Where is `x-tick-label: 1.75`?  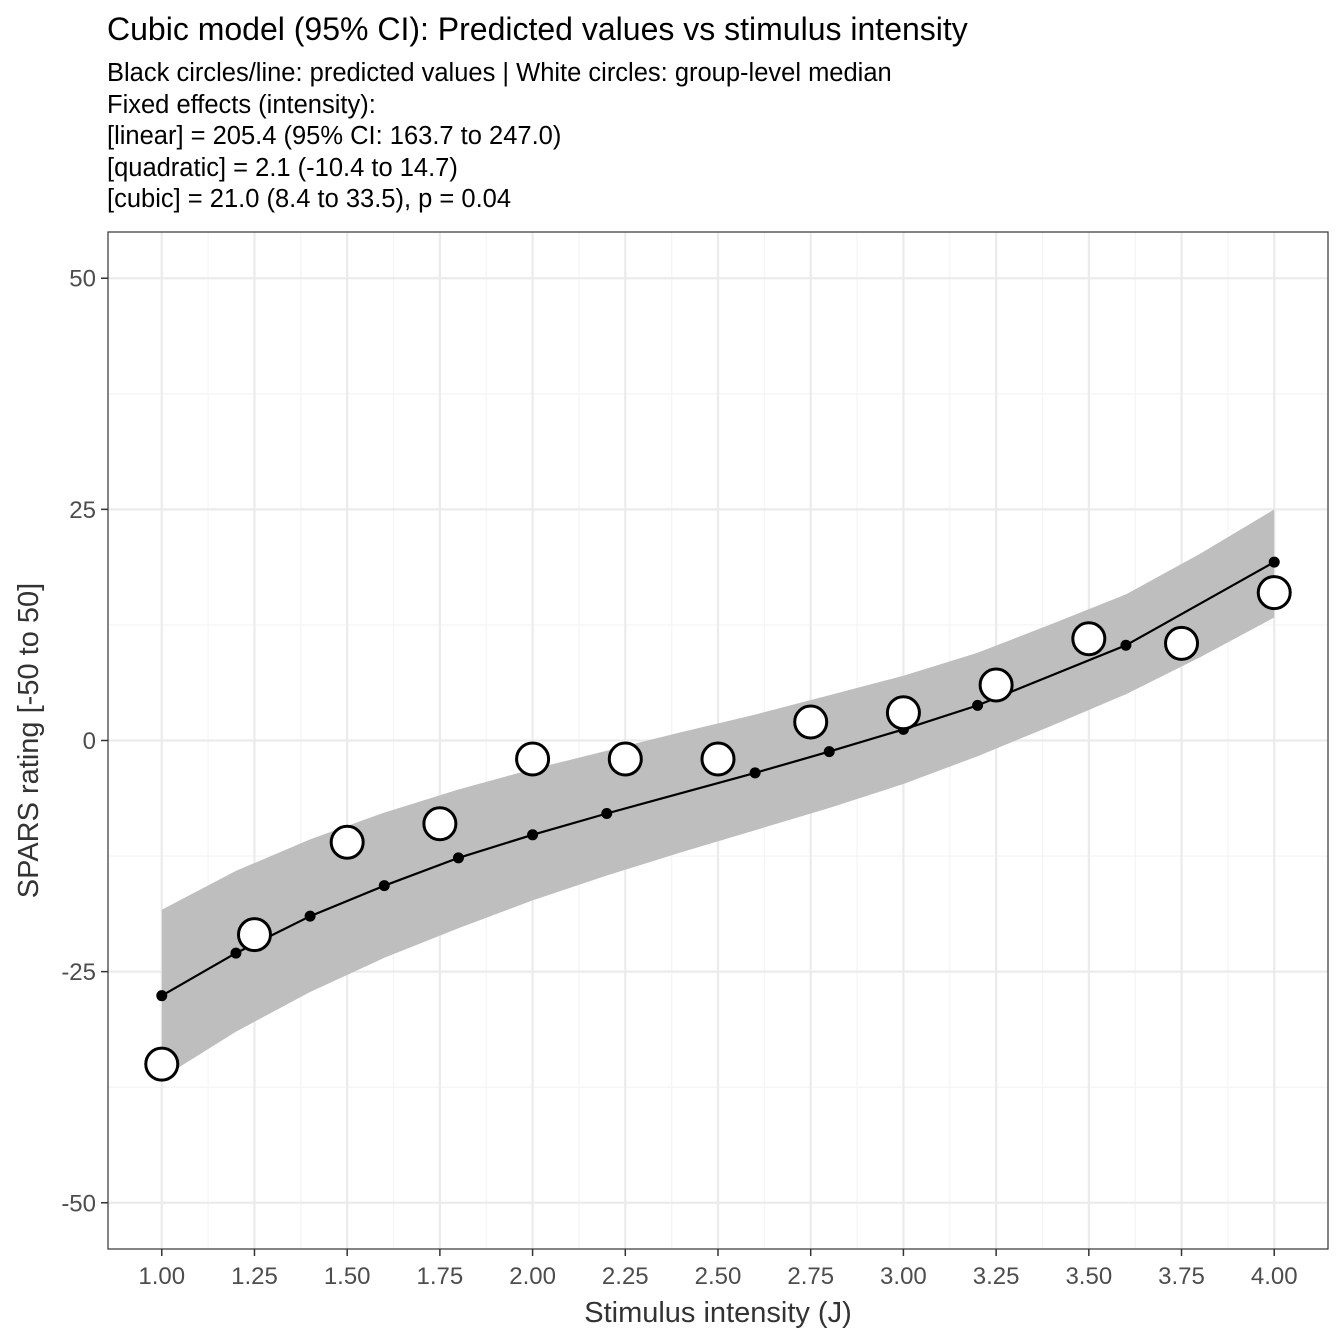 x-tick-label: 1.75 is located at coordinates (440, 1276).